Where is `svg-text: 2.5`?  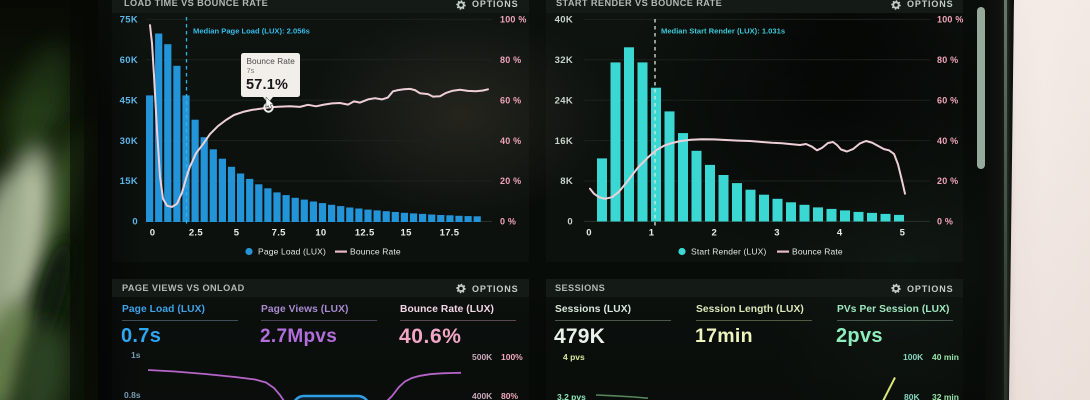 svg-text: 2.5 is located at coordinates (196, 233).